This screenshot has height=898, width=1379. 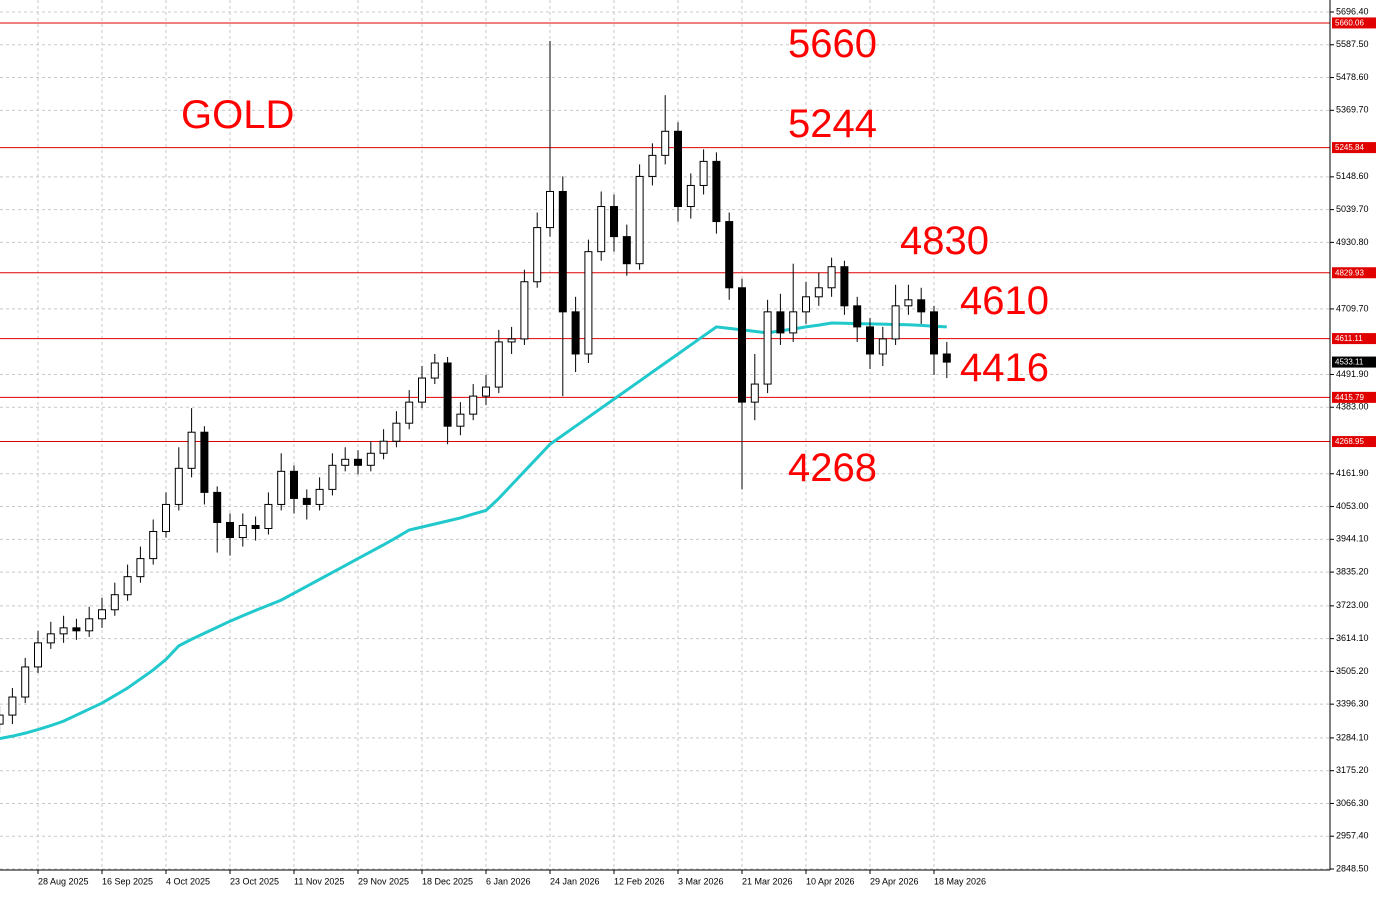 I want to click on y-tick-label: 3175.20, so click(x=1352, y=770).